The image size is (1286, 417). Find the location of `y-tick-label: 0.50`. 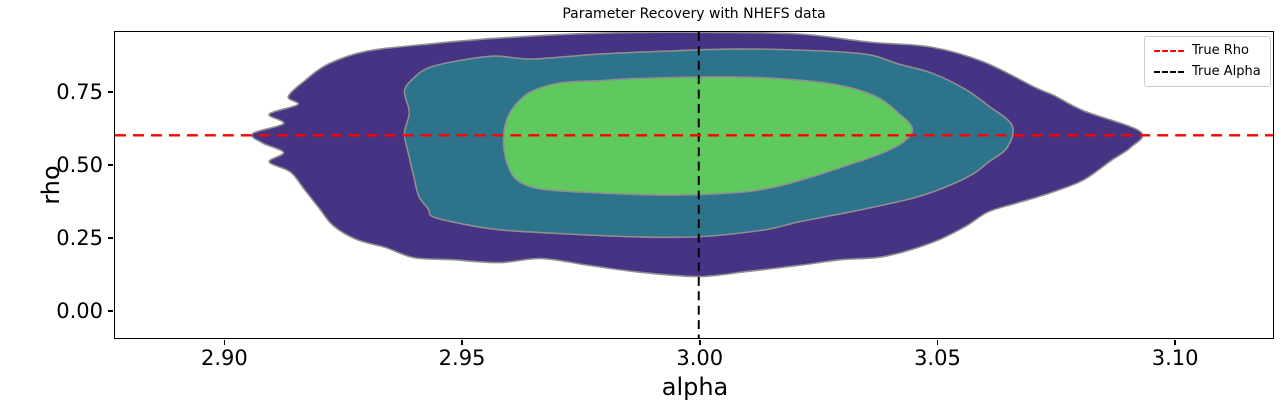

y-tick-label: 0.50 is located at coordinates (79, 165).